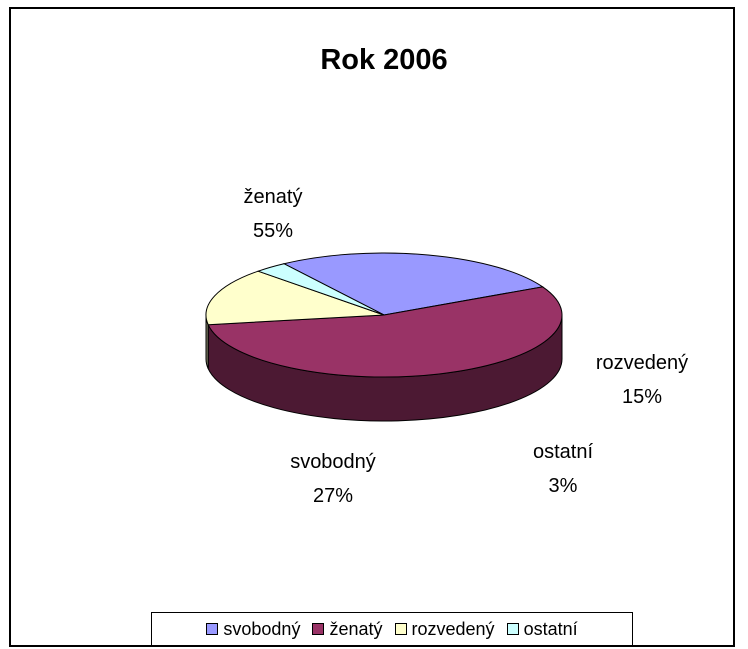  What do you see at coordinates (320, 289) in the screenshot?
I see `pie-slice-ostatni` at bounding box center [320, 289].